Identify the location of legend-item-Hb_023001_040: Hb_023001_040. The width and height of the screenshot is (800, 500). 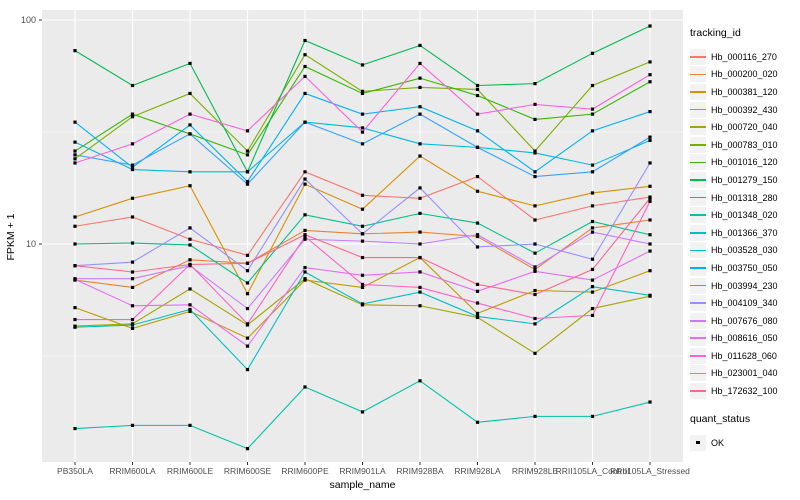
(745, 374).